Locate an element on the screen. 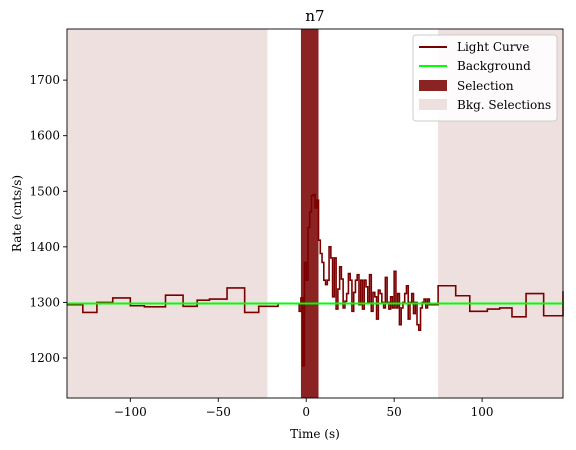  legend-swatch-bkg-selections is located at coordinates (433, 104).